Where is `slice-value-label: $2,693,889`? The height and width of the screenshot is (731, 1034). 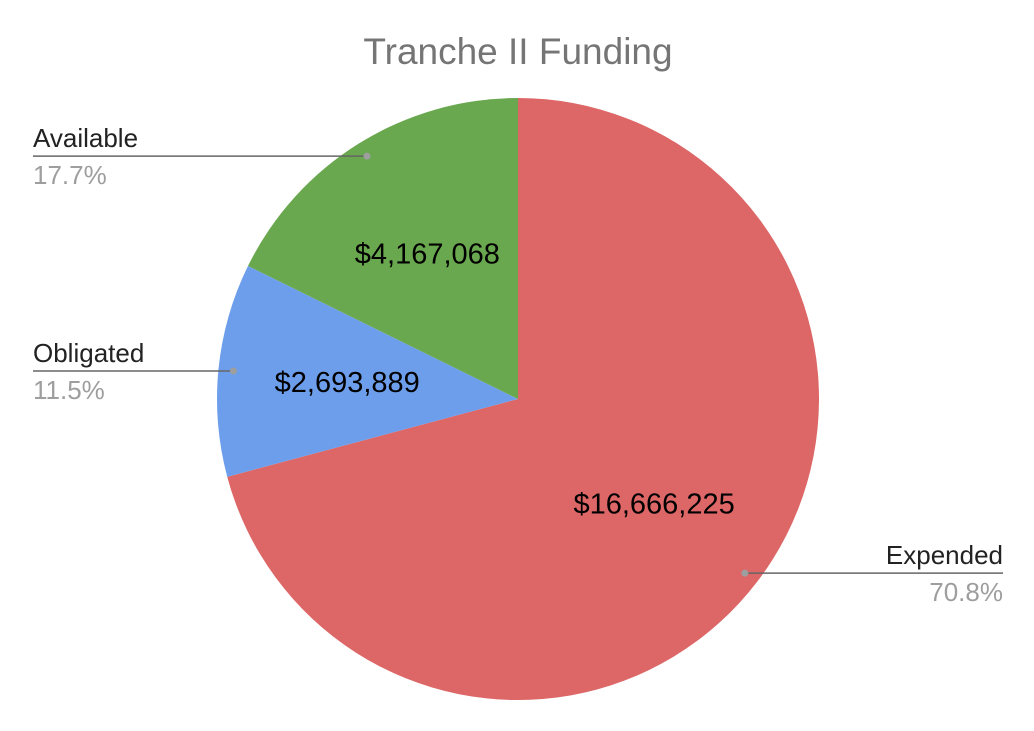 slice-value-label: $2,693,889 is located at coordinates (347, 383).